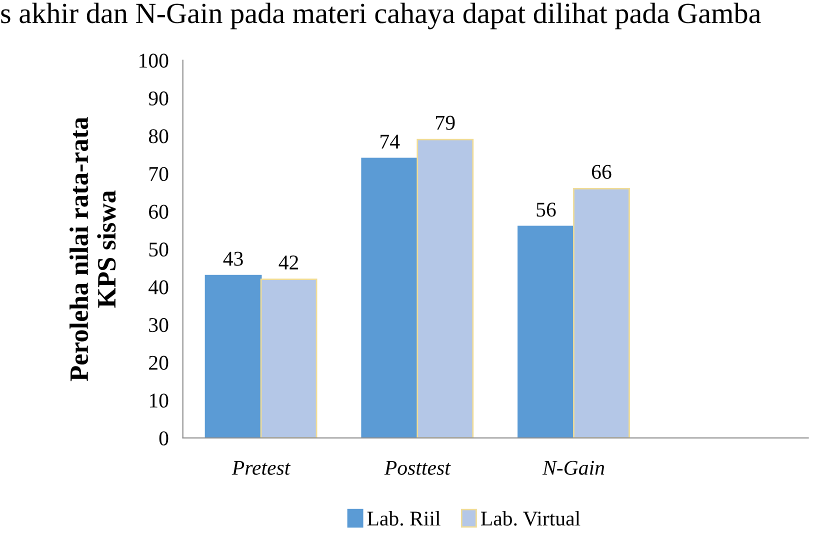  I want to click on y-tick-label: 10, so click(159, 401).